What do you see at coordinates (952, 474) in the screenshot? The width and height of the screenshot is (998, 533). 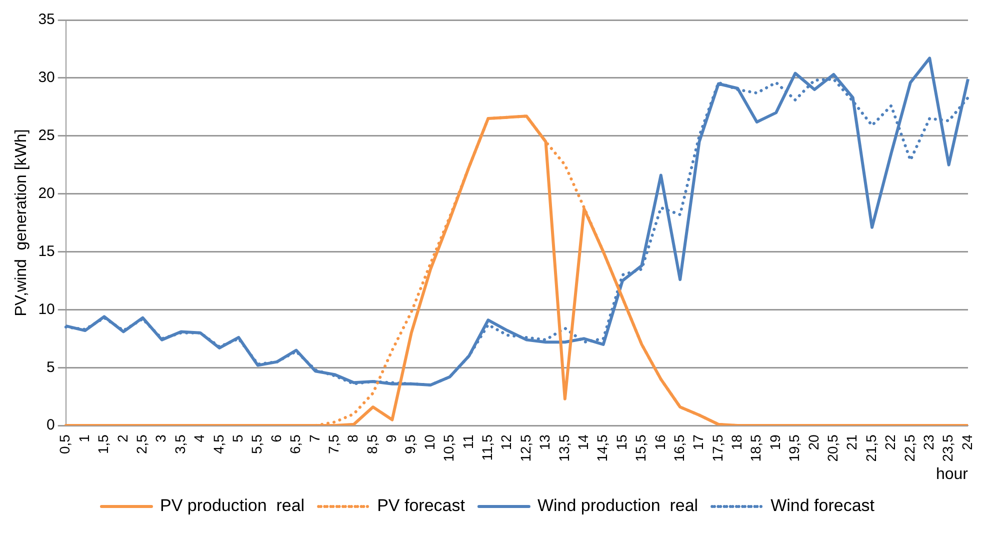 I see `x-axis-title: hour` at bounding box center [952, 474].